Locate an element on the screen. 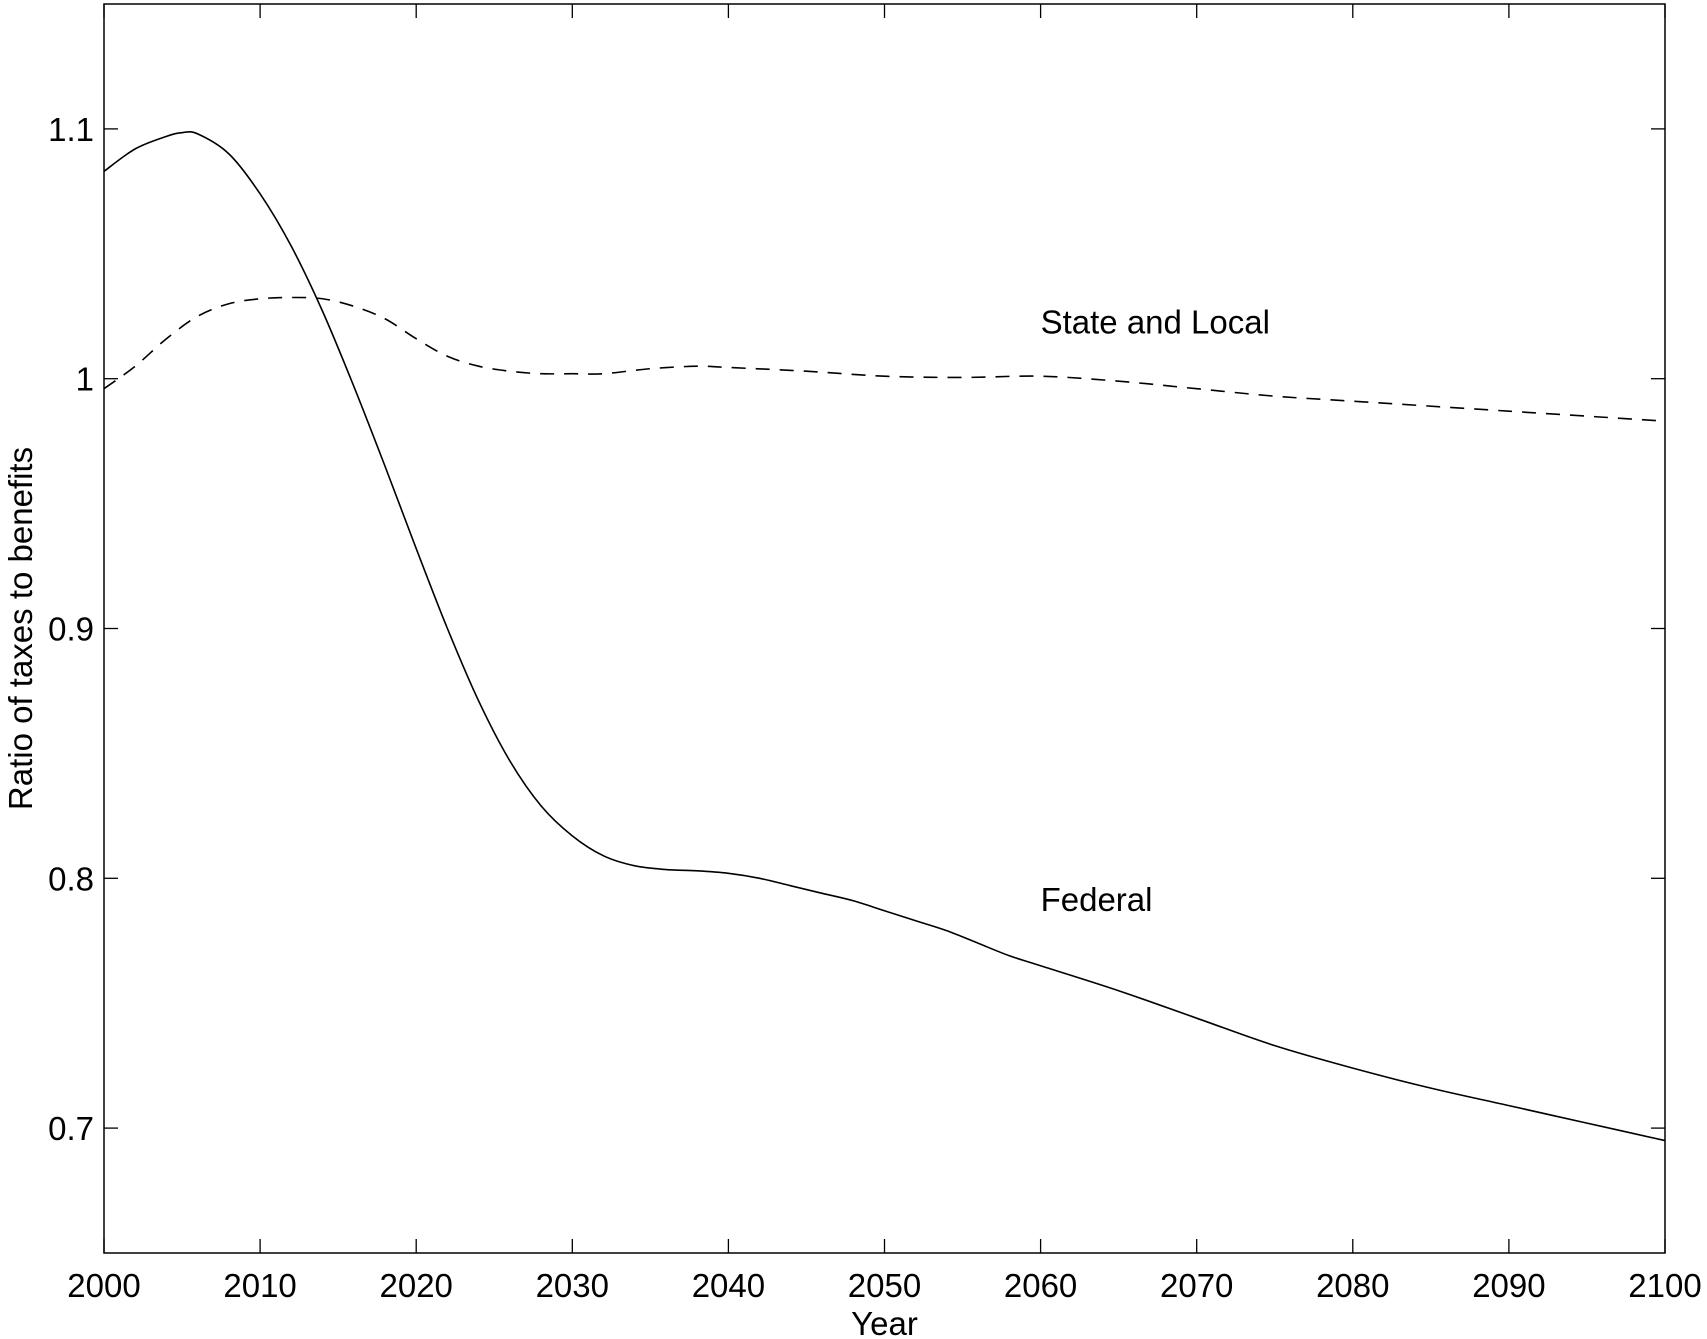 Image resolution: width=1707 pixels, height=1339 pixels. x-tick-label: 2100 is located at coordinates (1664, 1285).